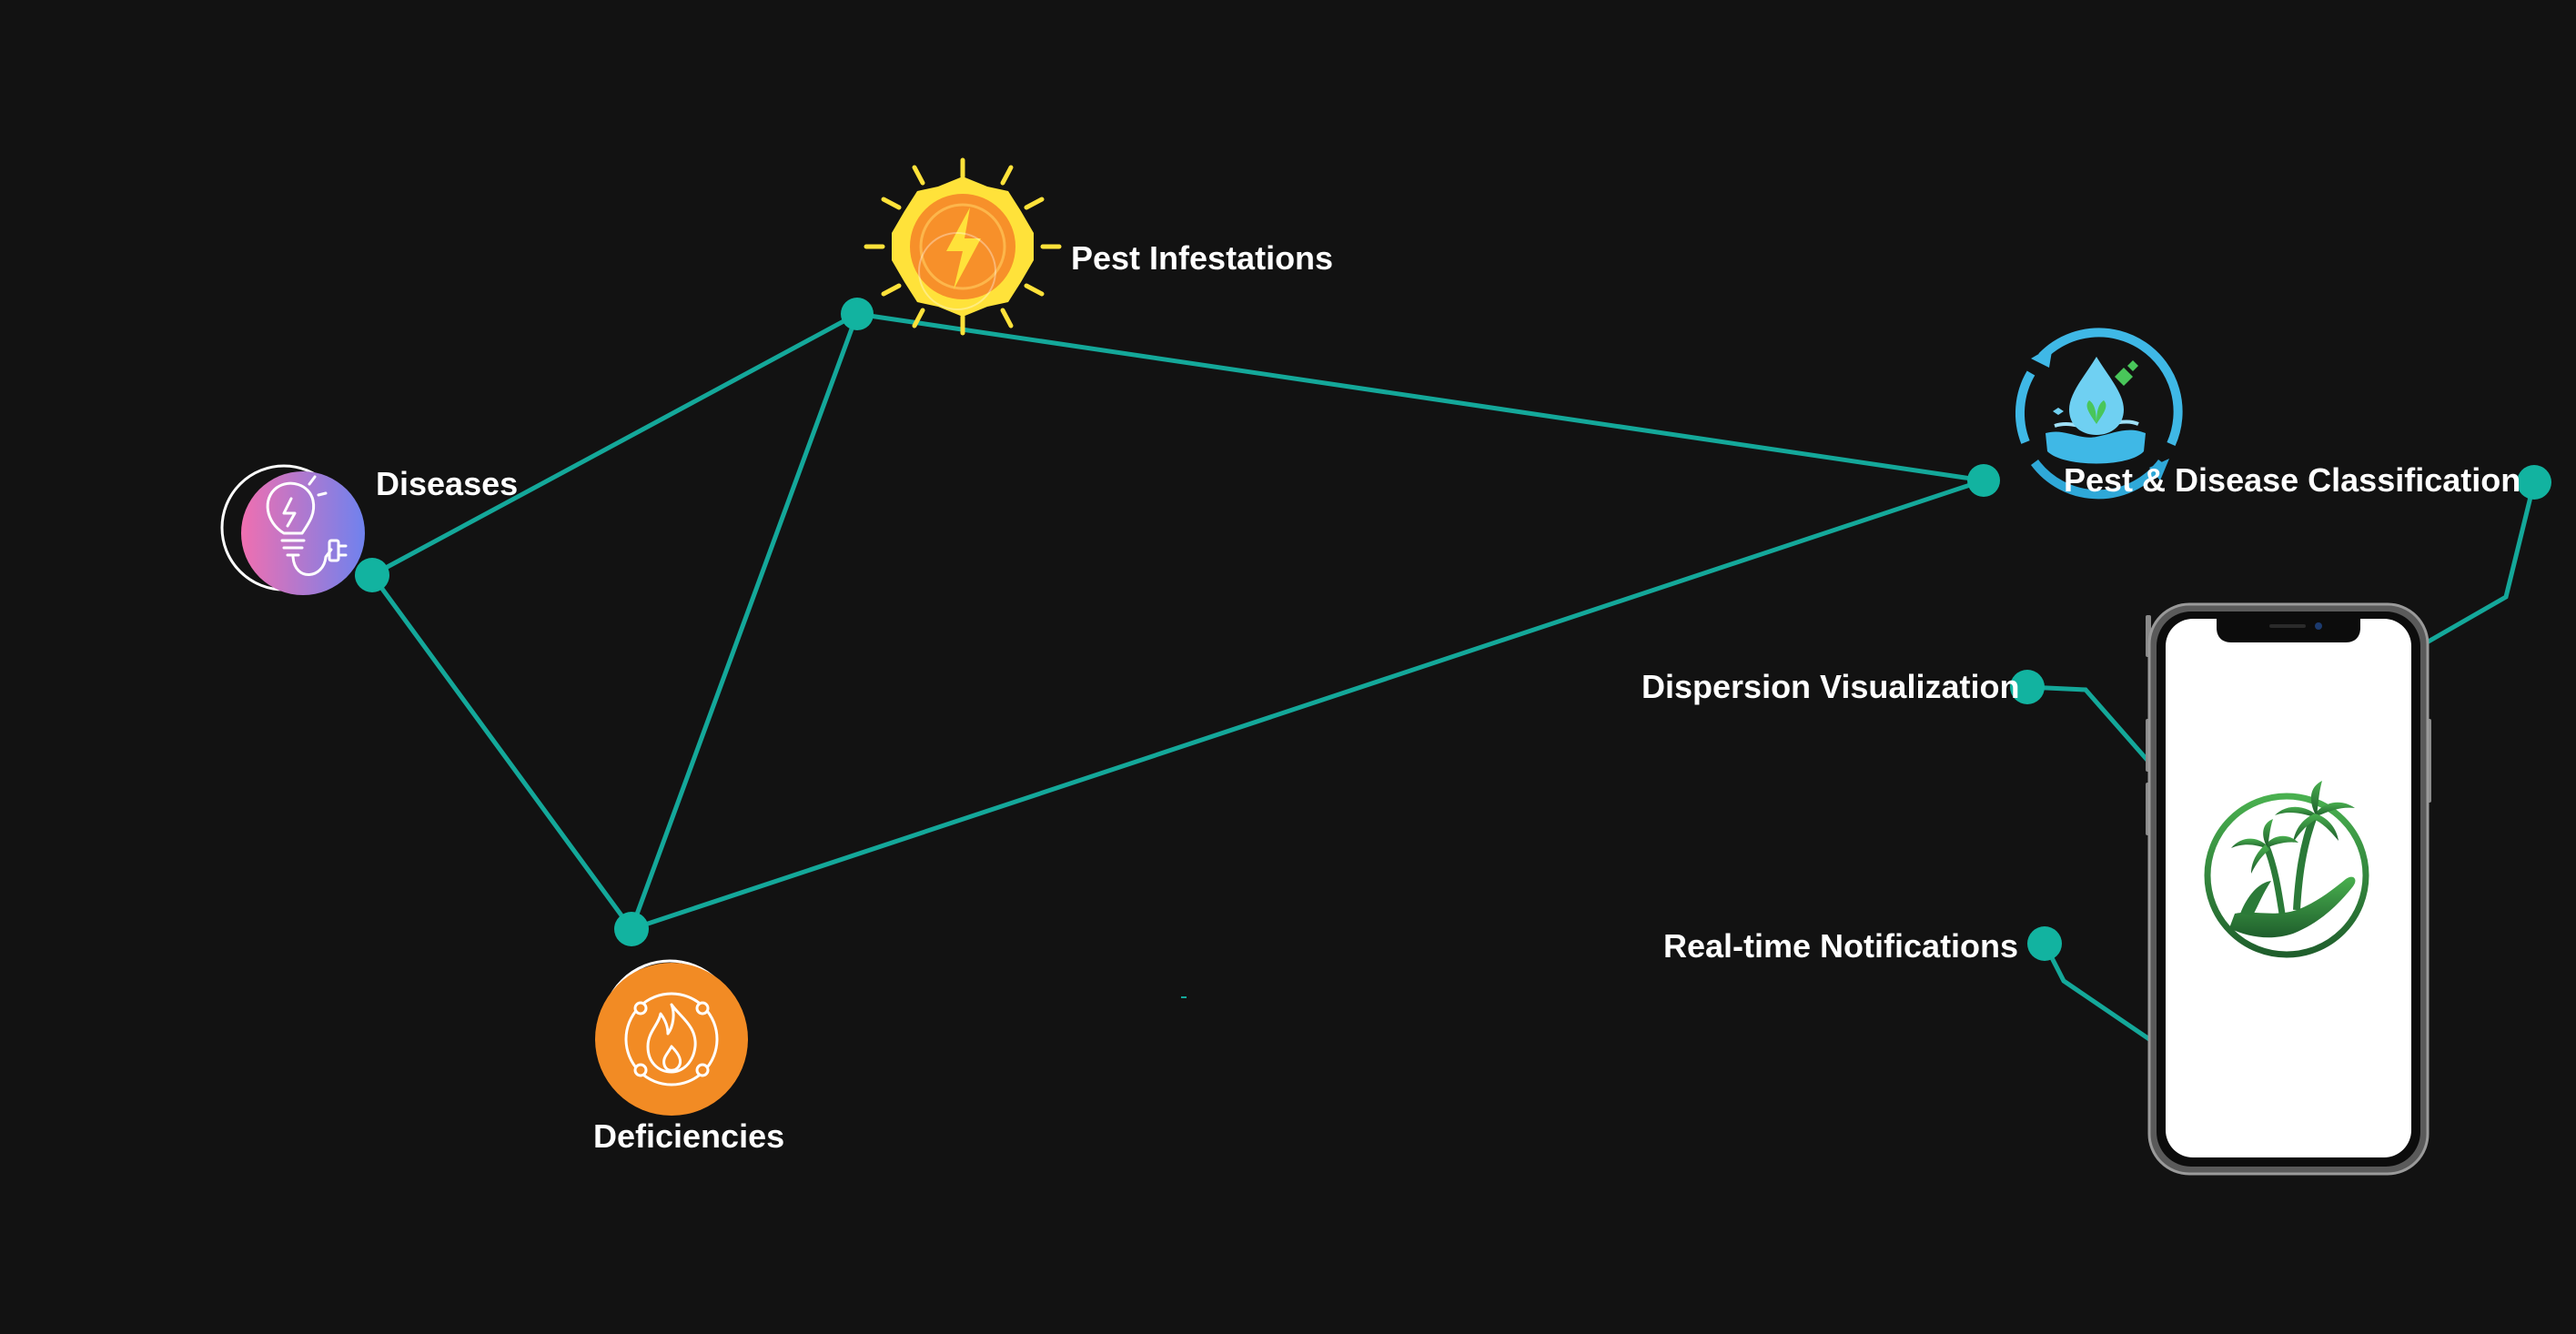 This screenshot has width=2576, height=1334. Describe the element at coordinates (2097, 992) in the screenshot. I see `connector-notifications-phone` at that location.